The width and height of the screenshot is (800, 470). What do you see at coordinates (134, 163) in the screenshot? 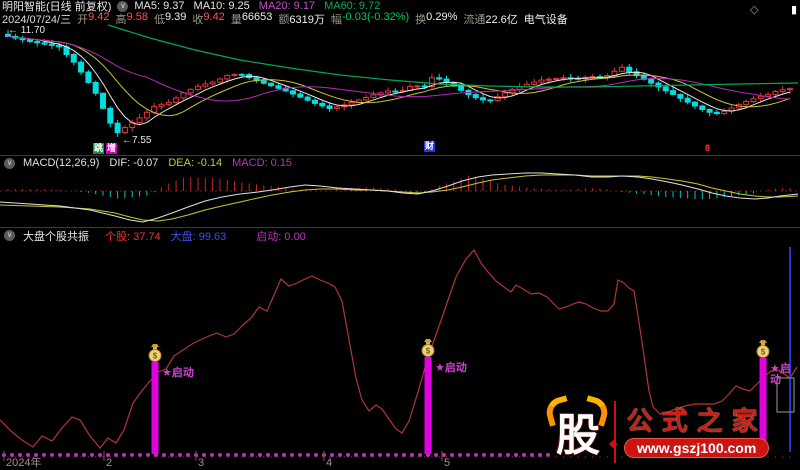
I see `dif-value: DIF: -0.07` at bounding box center [134, 163].